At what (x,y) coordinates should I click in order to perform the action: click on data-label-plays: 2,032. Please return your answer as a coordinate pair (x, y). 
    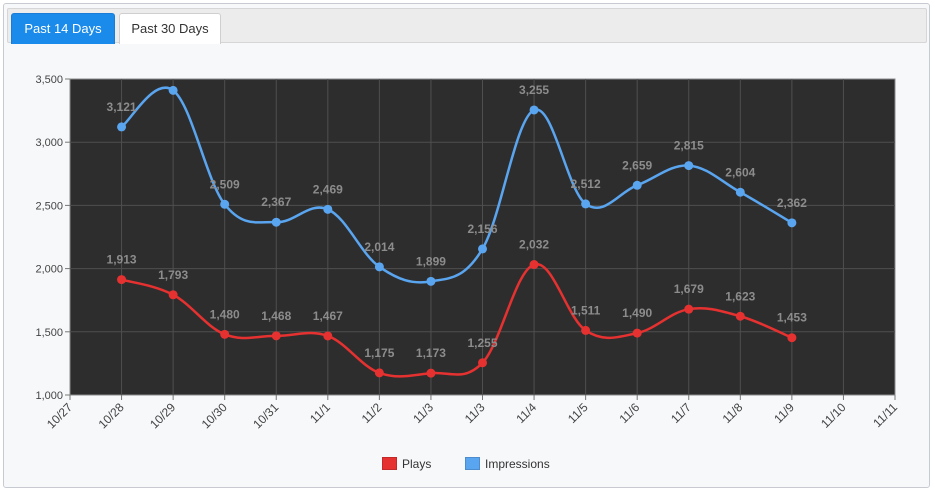
    Looking at the image, I should click on (534, 245).